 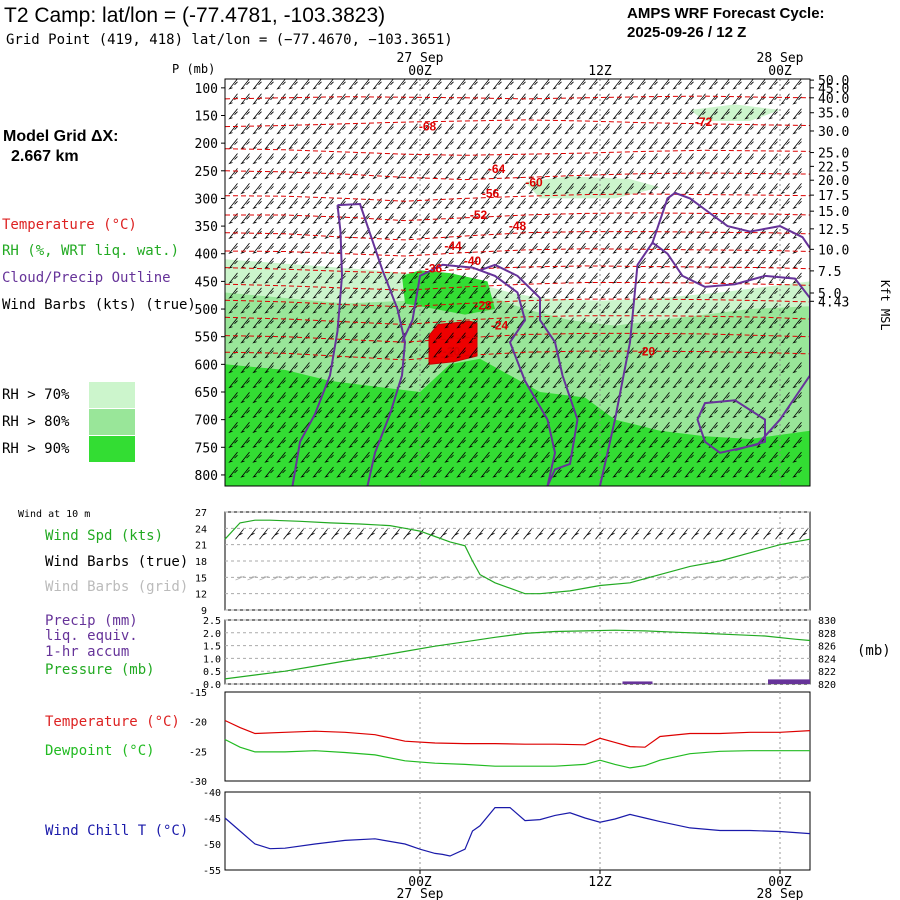 What do you see at coordinates (206, 89) in the screenshot?
I see `pressure-tick-label: 100` at bounding box center [206, 89].